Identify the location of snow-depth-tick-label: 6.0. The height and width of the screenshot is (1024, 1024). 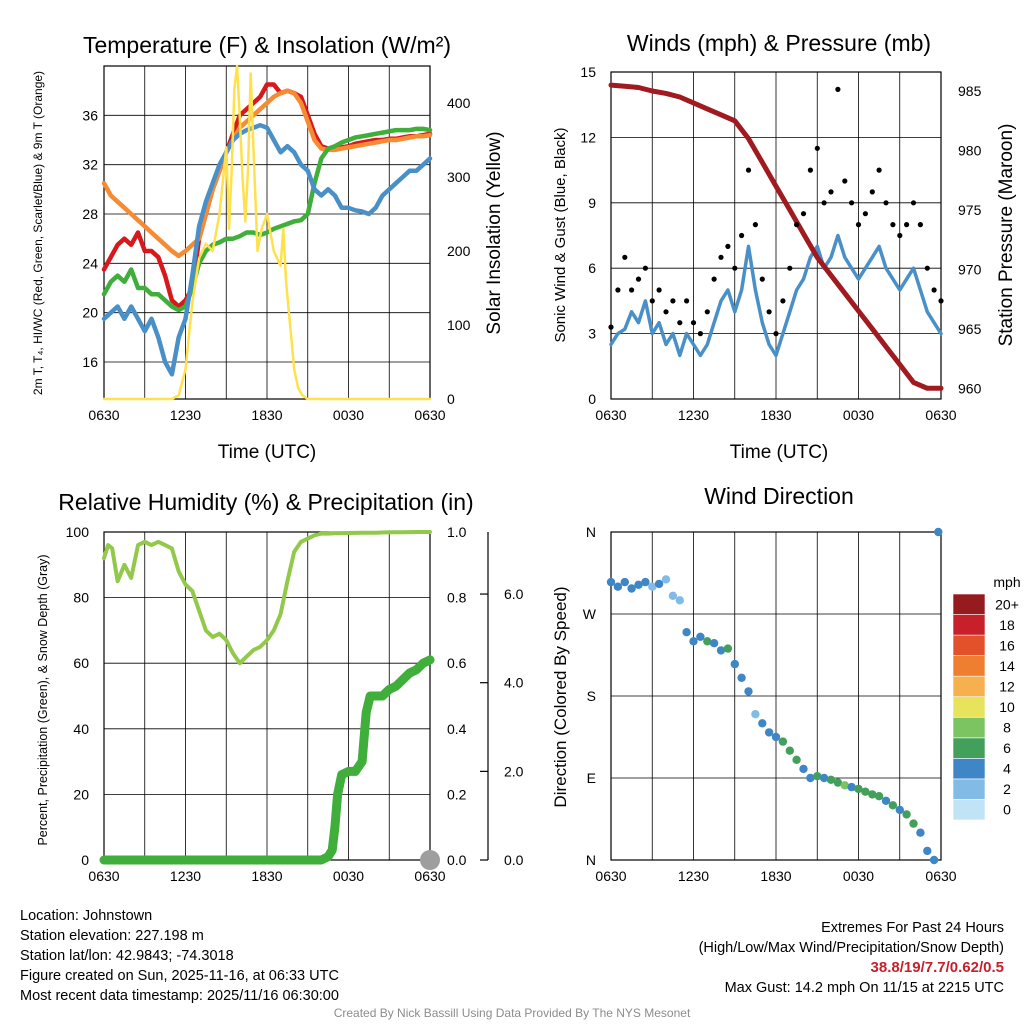
(514, 594).